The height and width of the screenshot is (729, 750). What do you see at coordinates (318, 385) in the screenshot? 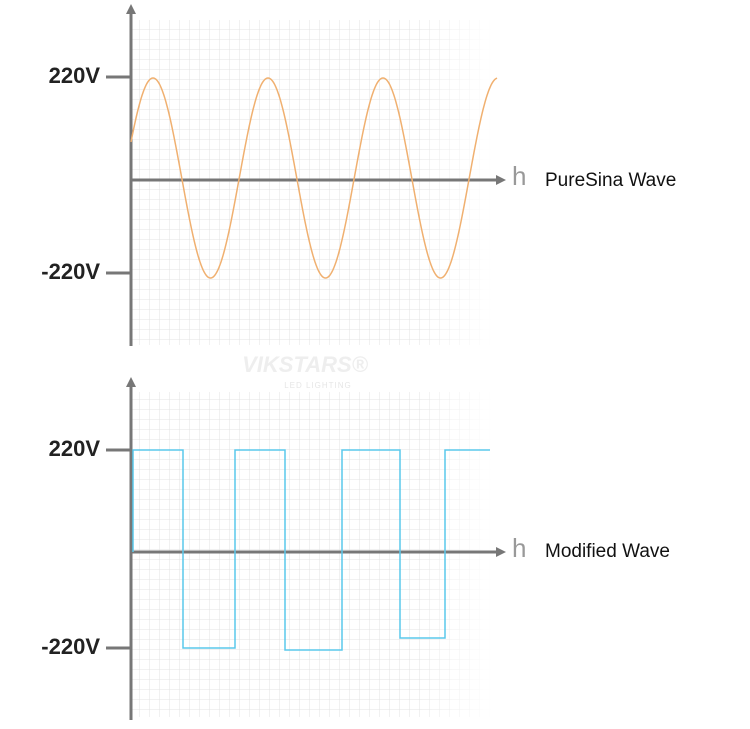
I see `watermark-tagline: LED LIGHTING` at bounding box center [318, 385].